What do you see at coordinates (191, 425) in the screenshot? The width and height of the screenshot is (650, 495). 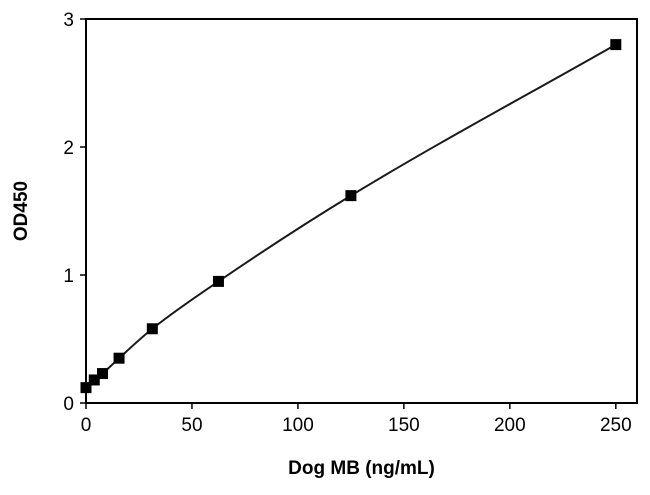 I see `x-tick-label: 50` at bounding box center [191, 425].